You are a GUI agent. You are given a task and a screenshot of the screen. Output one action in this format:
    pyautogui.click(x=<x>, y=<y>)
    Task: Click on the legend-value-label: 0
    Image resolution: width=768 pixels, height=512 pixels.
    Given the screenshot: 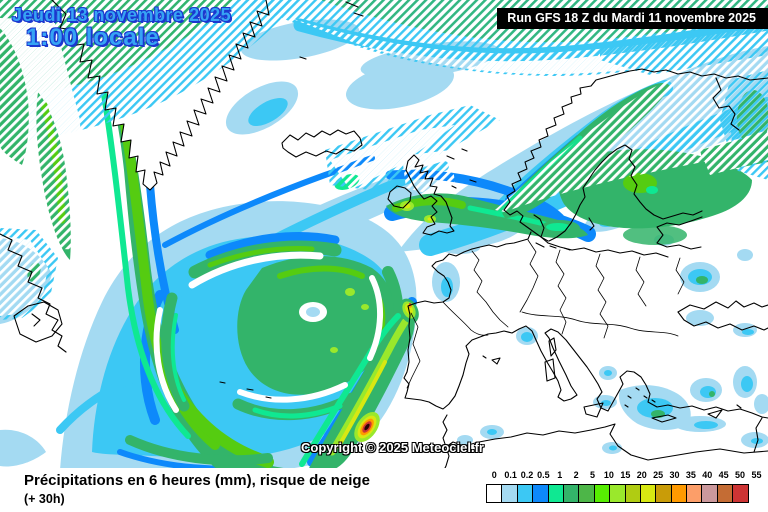 What is the action you would take?
    pyautogui.click(x=494, y=475)
    